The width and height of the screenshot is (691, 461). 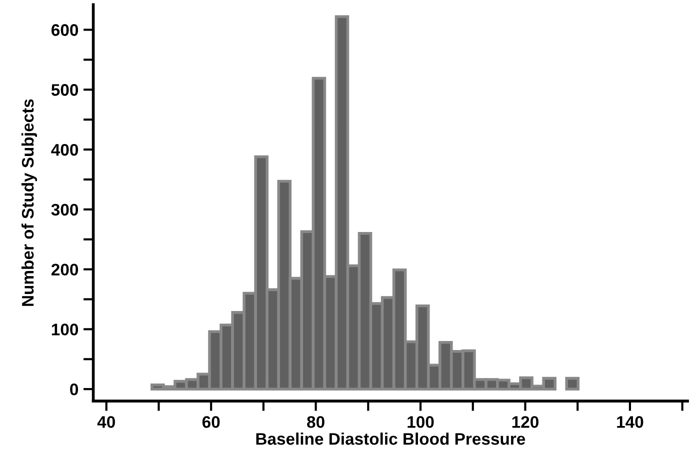 I want to click on y-tick-label: 100, so click(x=65, y=330).